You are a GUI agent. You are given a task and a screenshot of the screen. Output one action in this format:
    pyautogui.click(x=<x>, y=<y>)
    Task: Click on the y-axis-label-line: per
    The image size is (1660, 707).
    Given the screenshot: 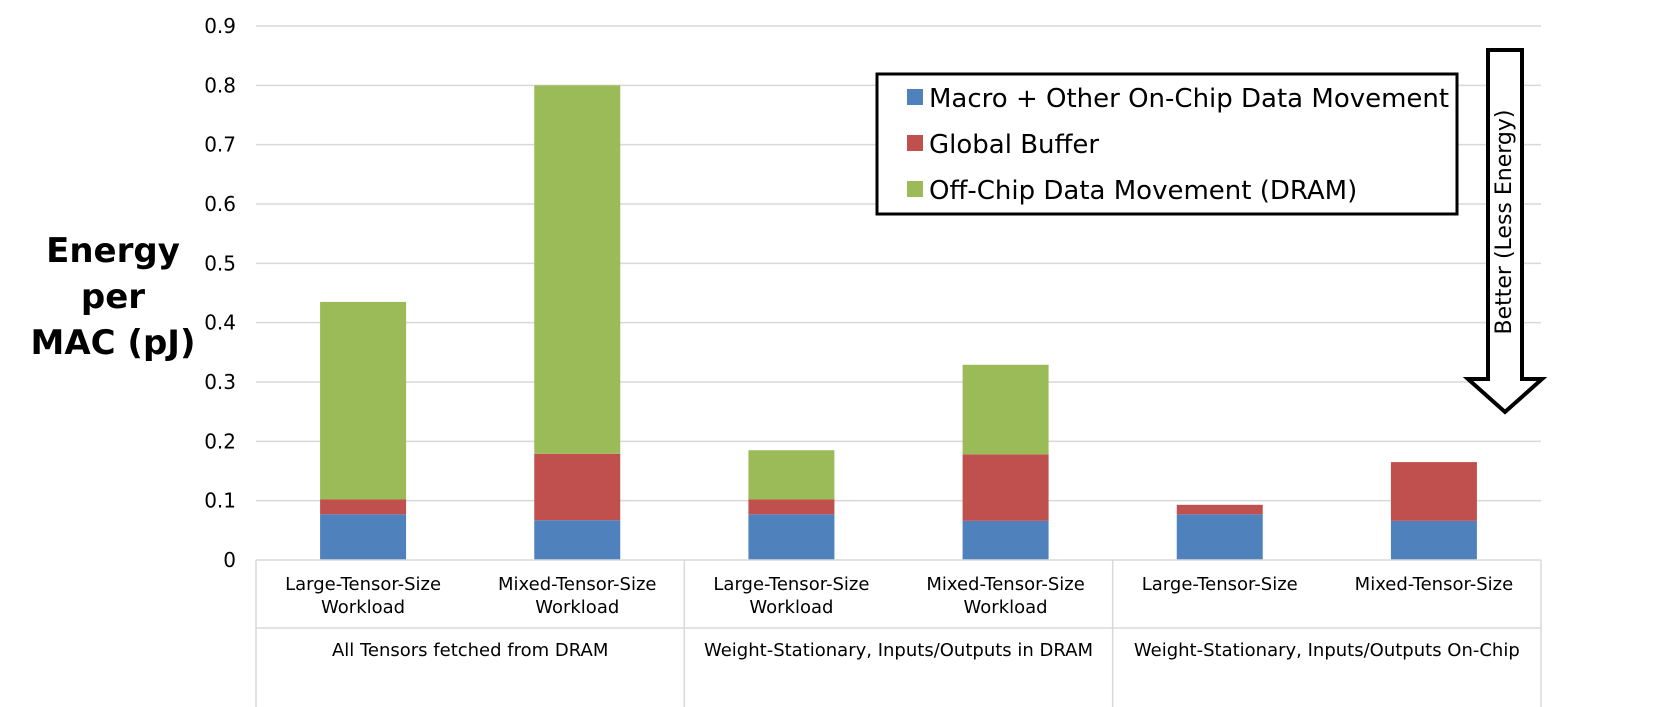 What is the action you would take?
    pyautogui.click(x=113, y=297)
    